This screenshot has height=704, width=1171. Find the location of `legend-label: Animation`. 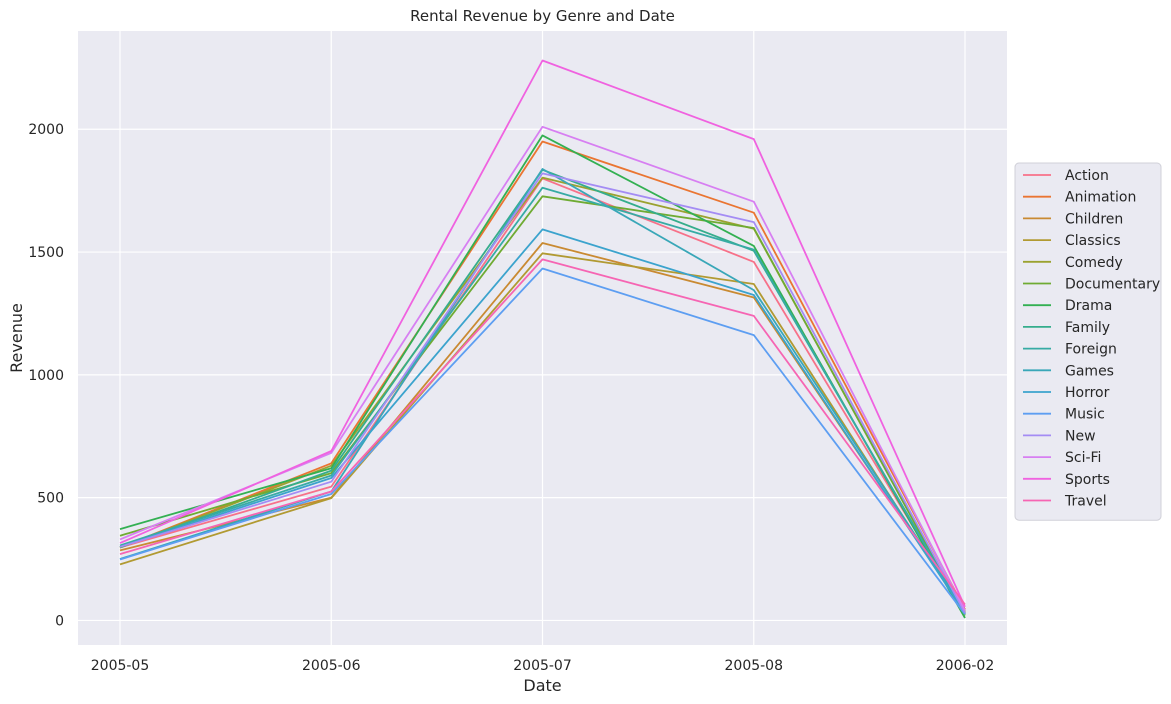

legend-label: Animation is located at coordinates (1100, 198).